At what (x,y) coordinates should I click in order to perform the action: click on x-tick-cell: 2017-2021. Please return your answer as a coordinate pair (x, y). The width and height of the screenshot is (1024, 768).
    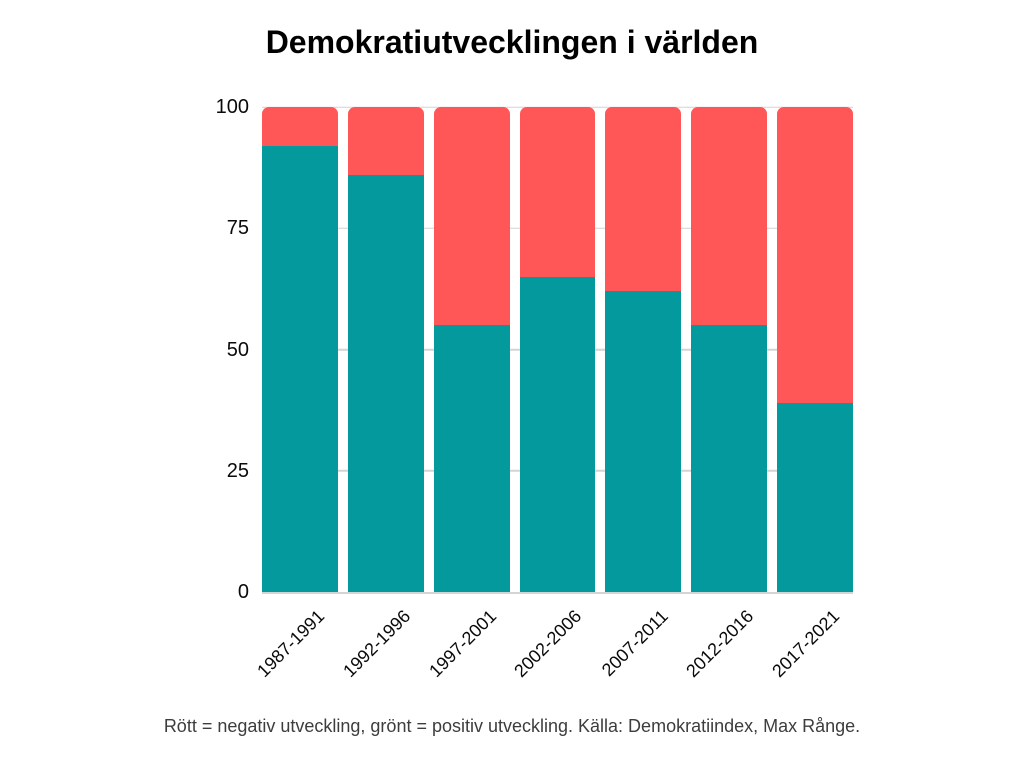
    Looking at the image, I should click on (810, 647).